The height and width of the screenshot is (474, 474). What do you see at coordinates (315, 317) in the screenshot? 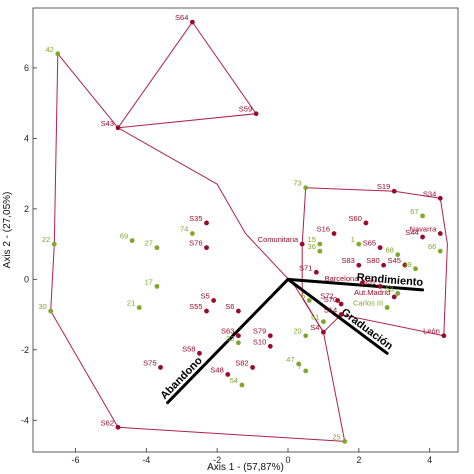
I see `green-point-label: 61` at bounding box center [315, 317].